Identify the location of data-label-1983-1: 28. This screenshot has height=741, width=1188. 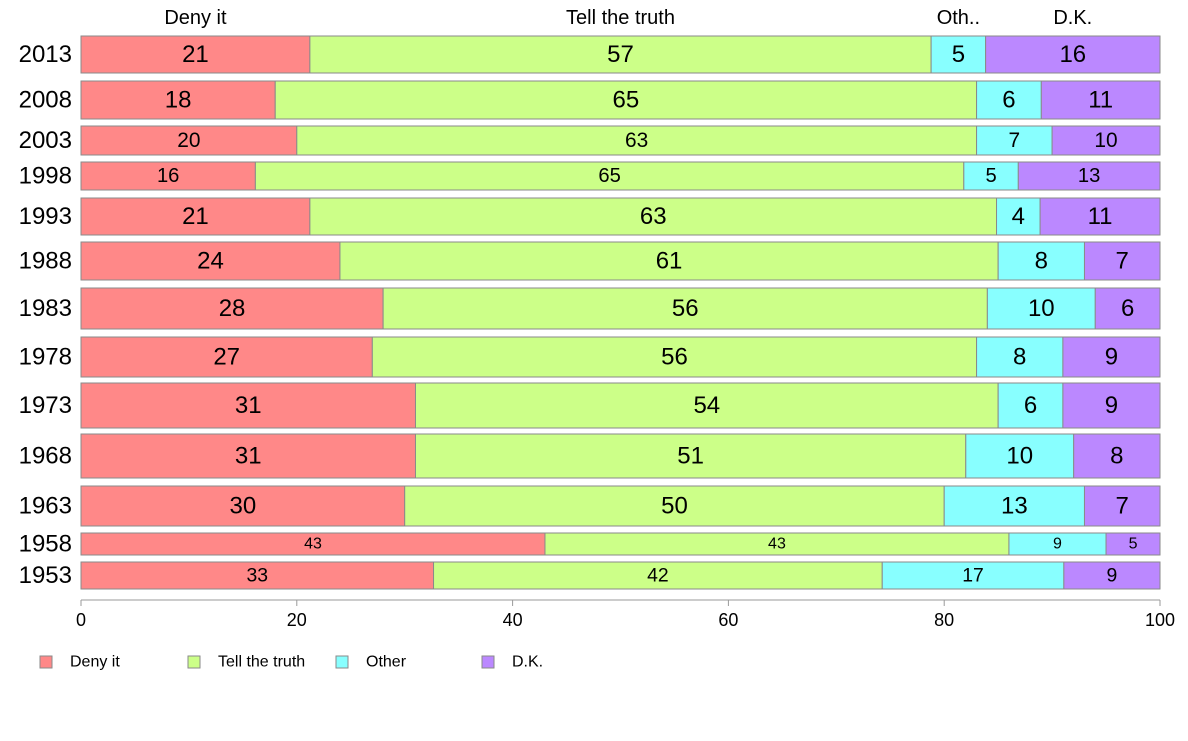
(232, 308).